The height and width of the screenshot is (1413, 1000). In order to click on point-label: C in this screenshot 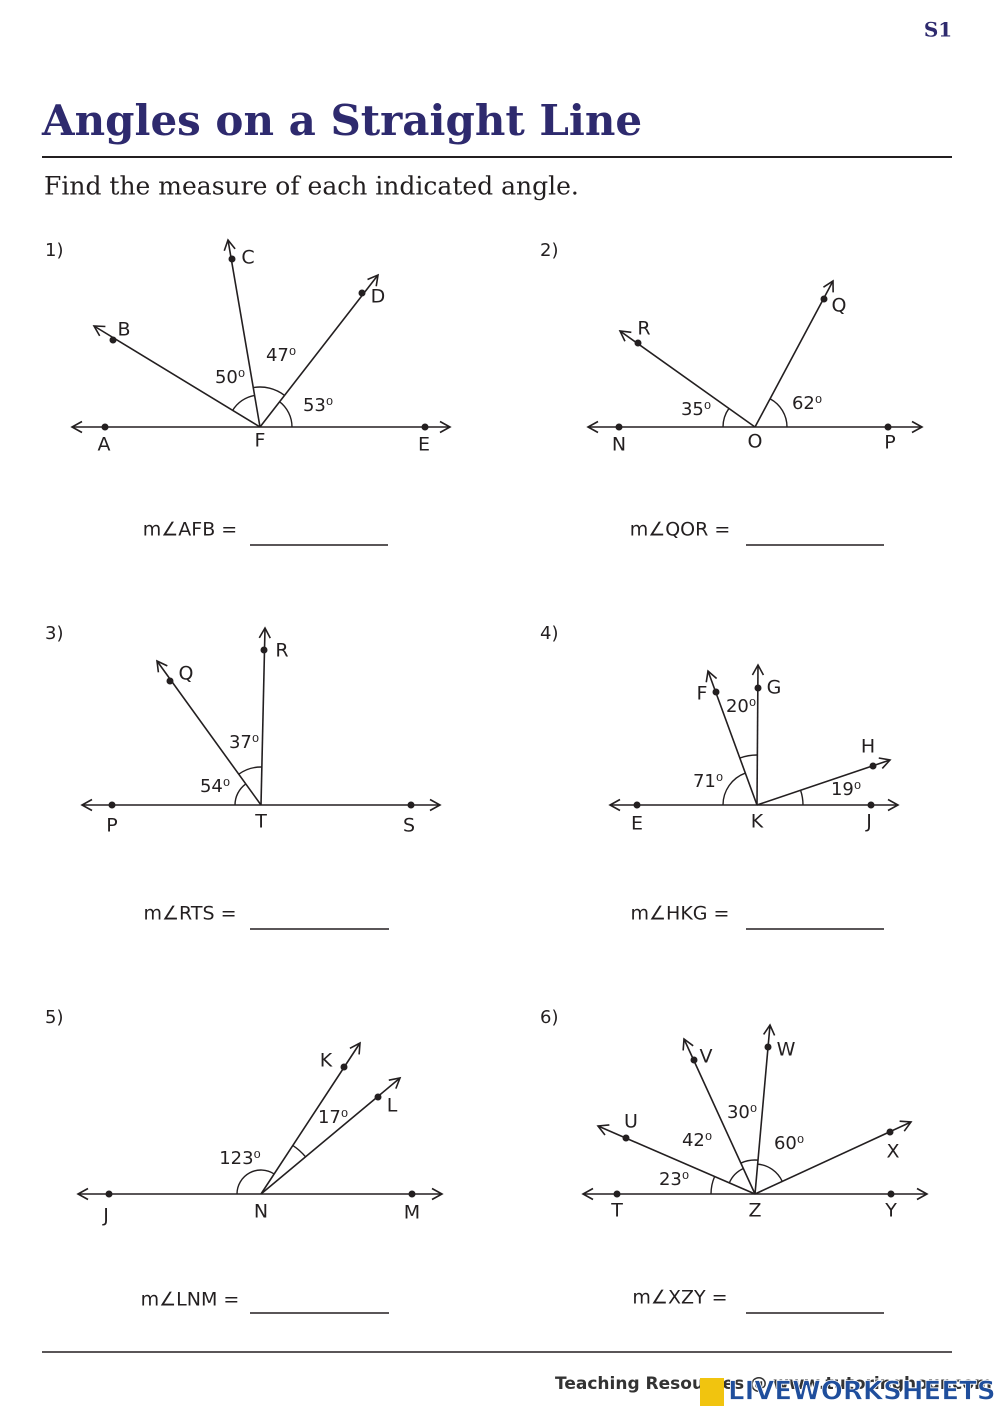, I will do `click(247, 258)`.